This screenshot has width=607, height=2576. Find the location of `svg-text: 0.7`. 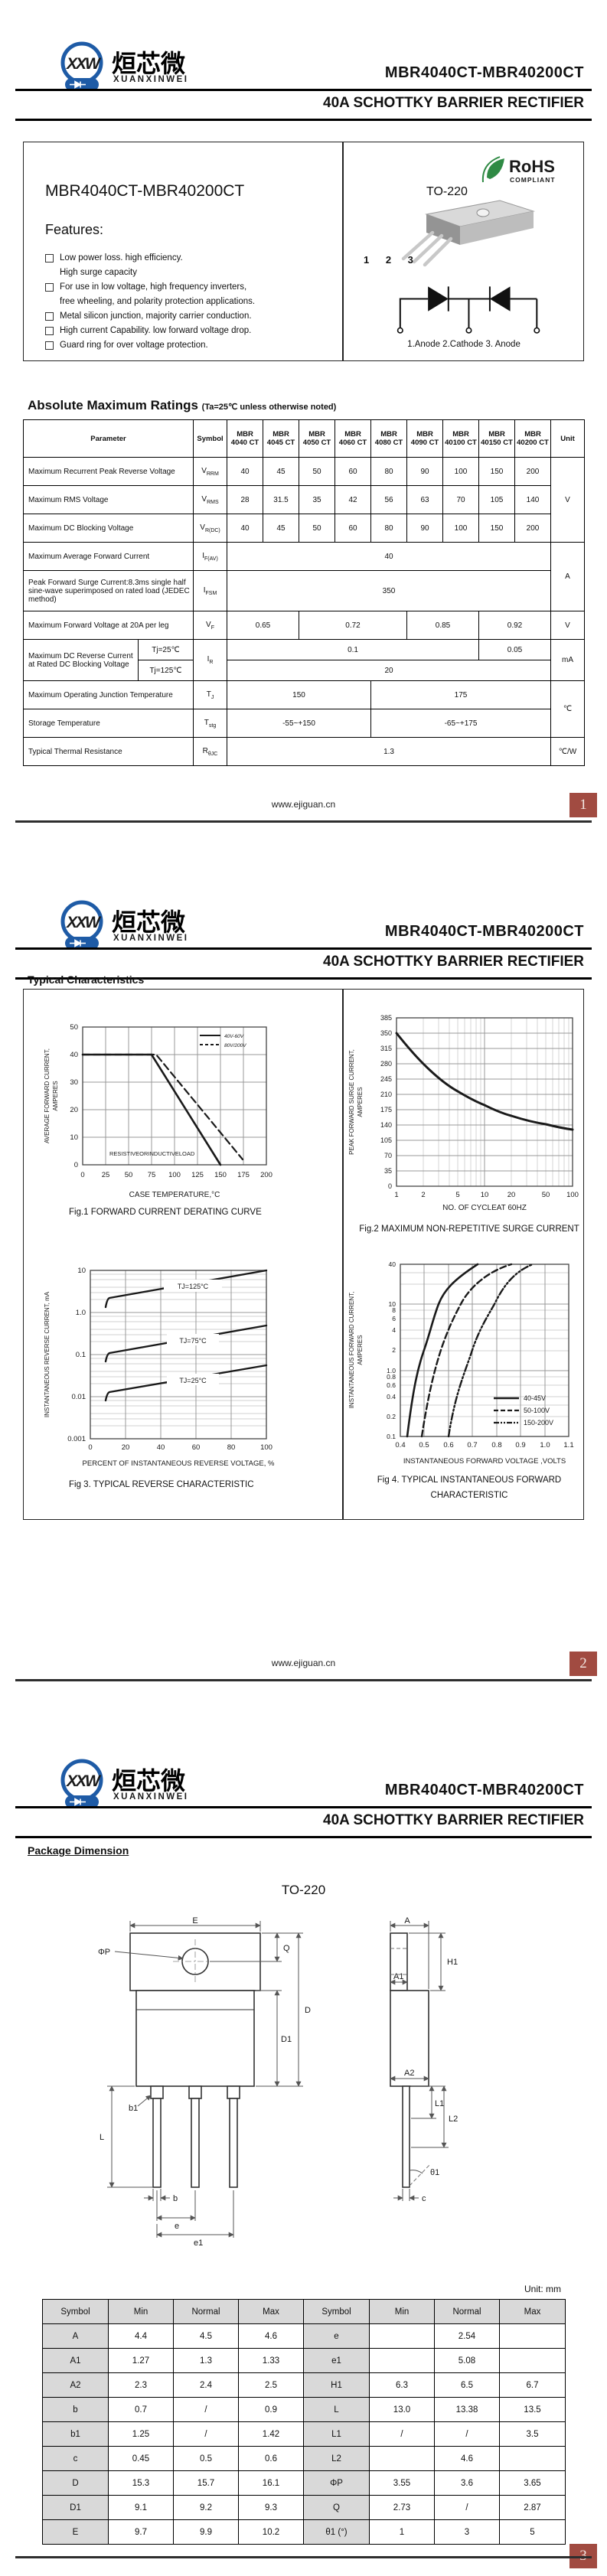

svg-text: 0.7 is located at coordinates (472, 1445).